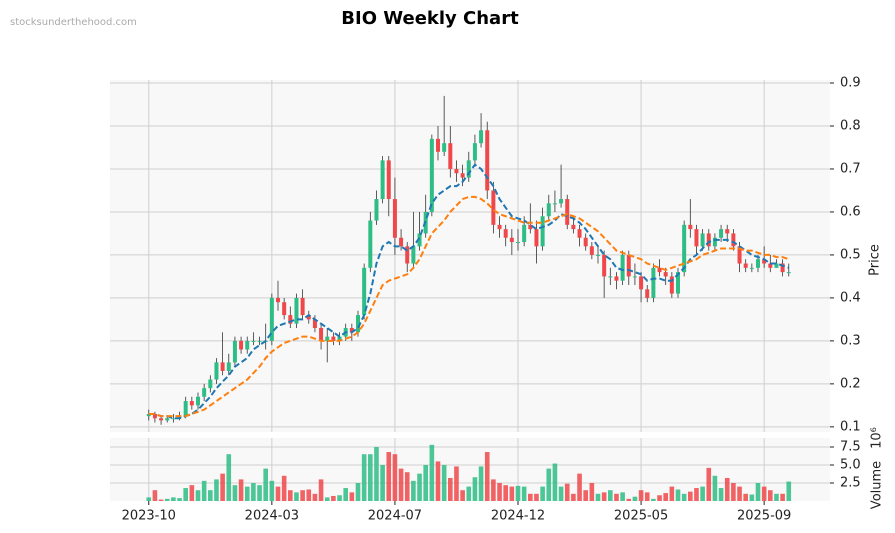 The height and width of the screenshot is (533, 895). I want to click on x-tick-label: 2024-12, so click(518, 516).